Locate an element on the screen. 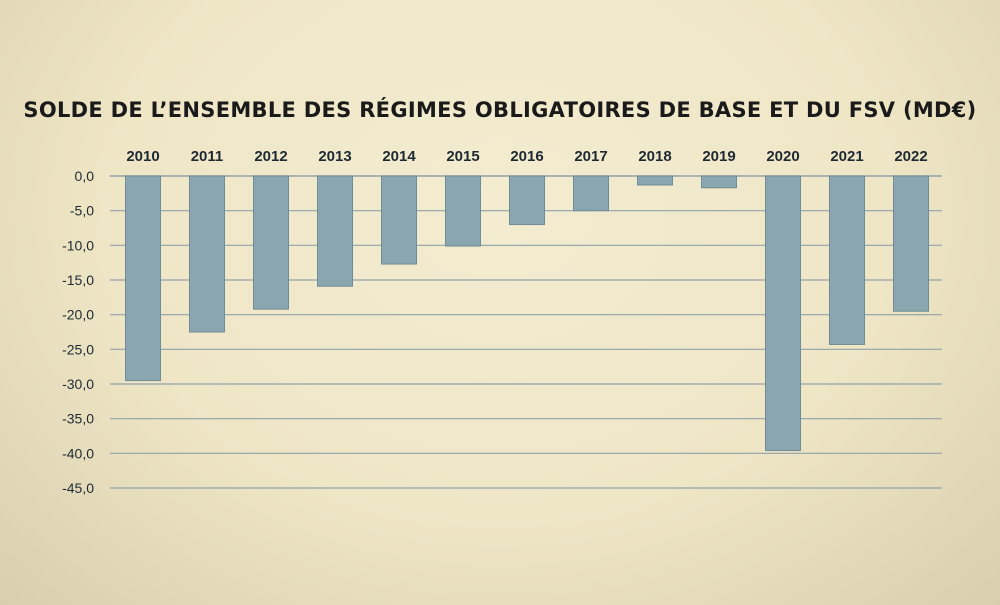 Image resolution: width=1000 pixels, height=605 pixels. x-tick-label: 2018 is located at coordinates (654, 156).